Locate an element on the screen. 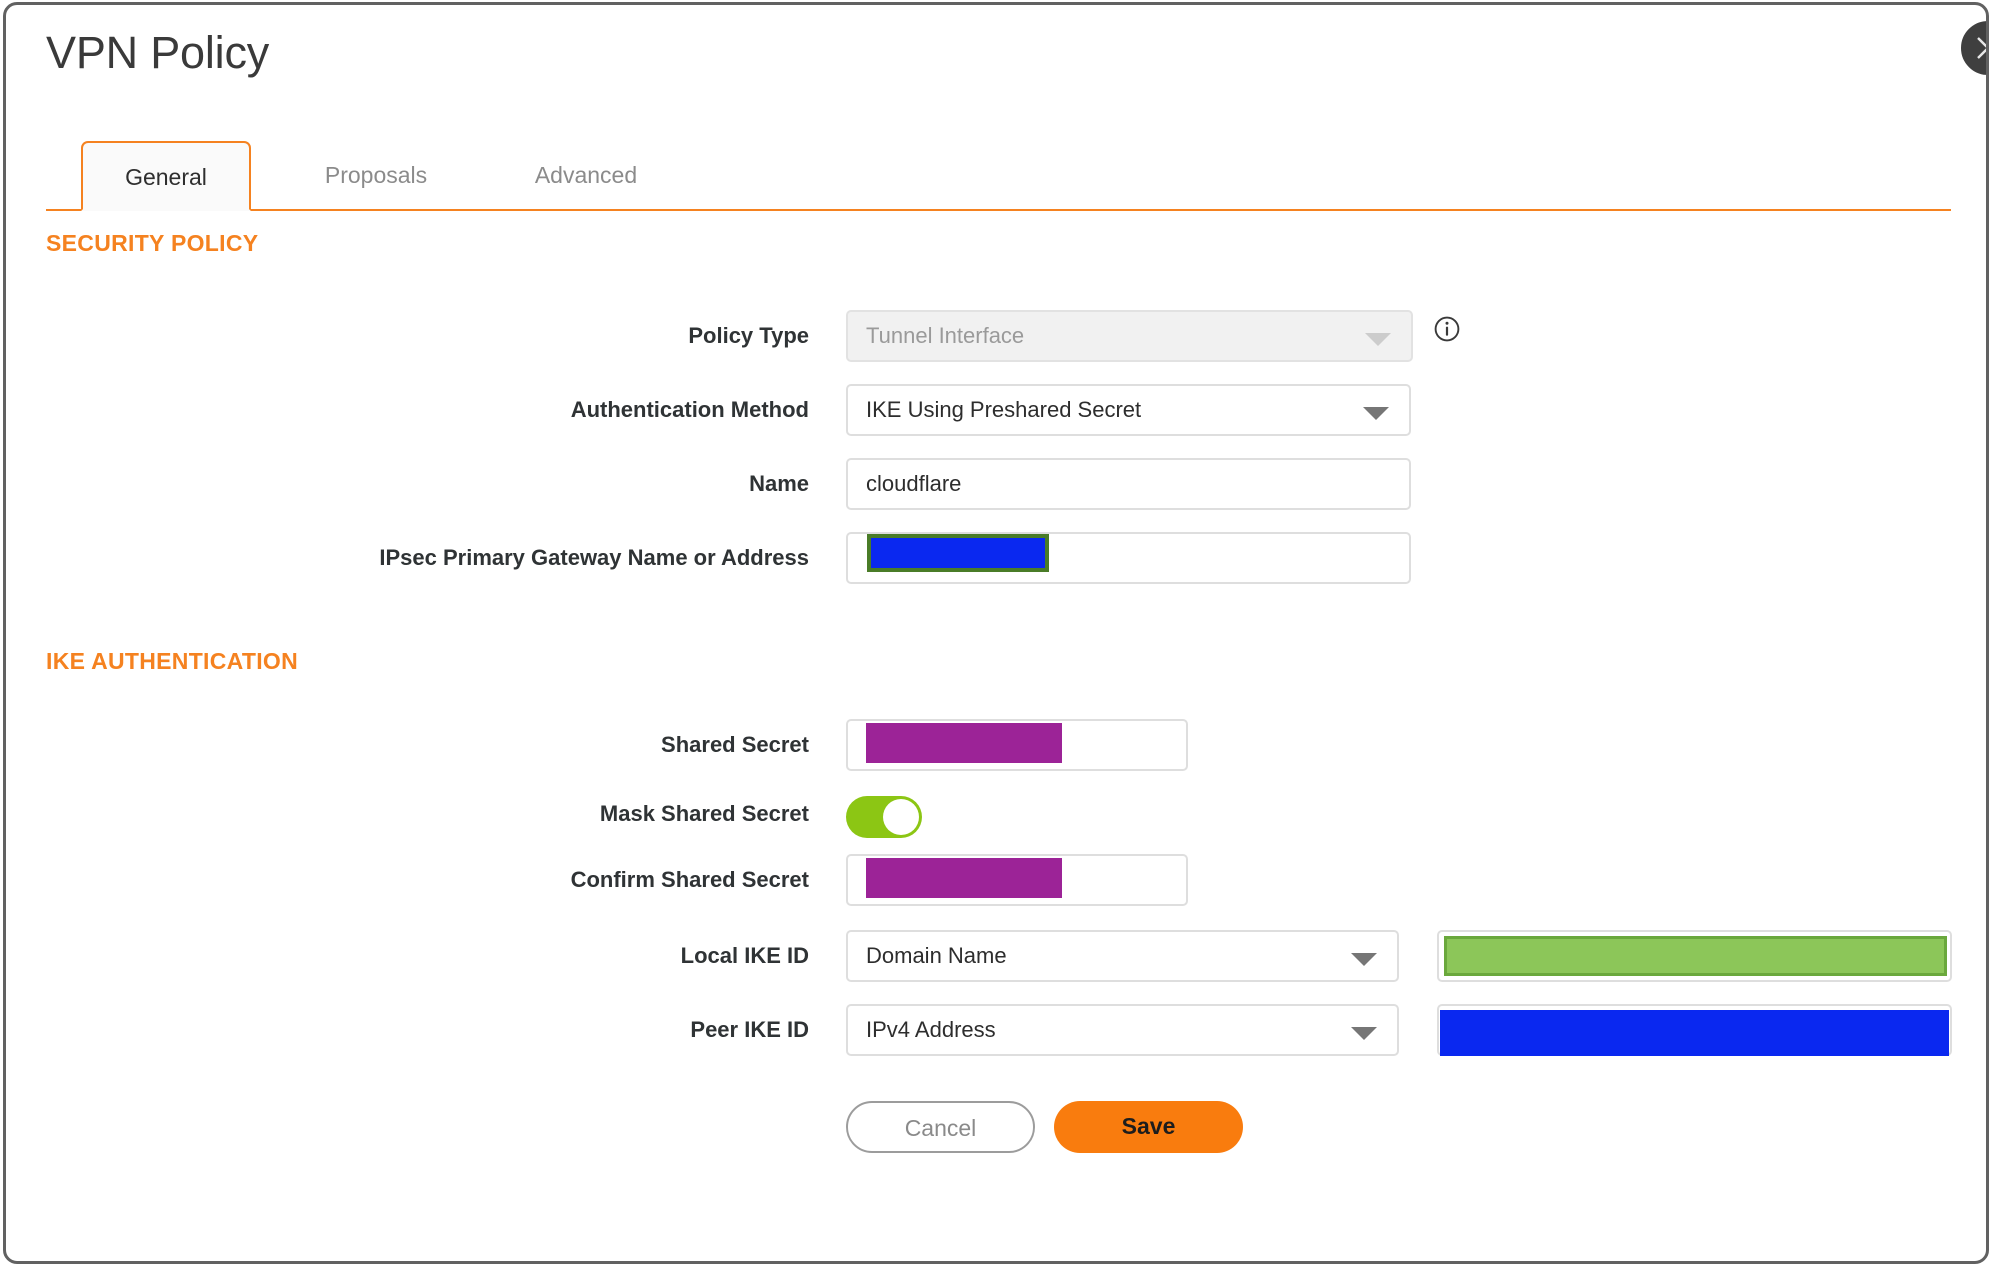  section-heading-ike-authentication: IKE AUTHENTICATION is located at coordinates (172, 661).